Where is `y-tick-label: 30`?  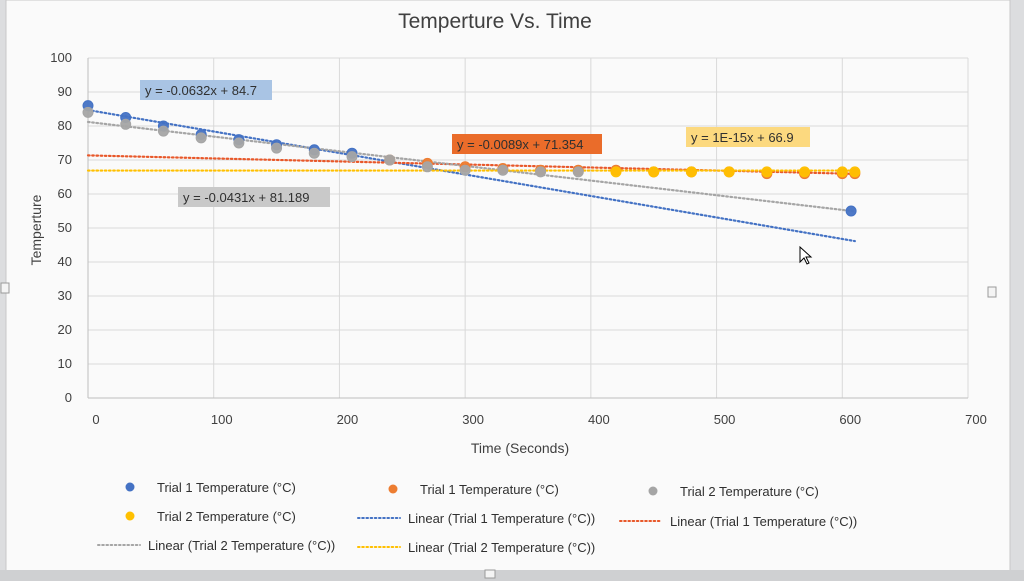
y-tick-label: 30 is located at coordinates (65, 295).